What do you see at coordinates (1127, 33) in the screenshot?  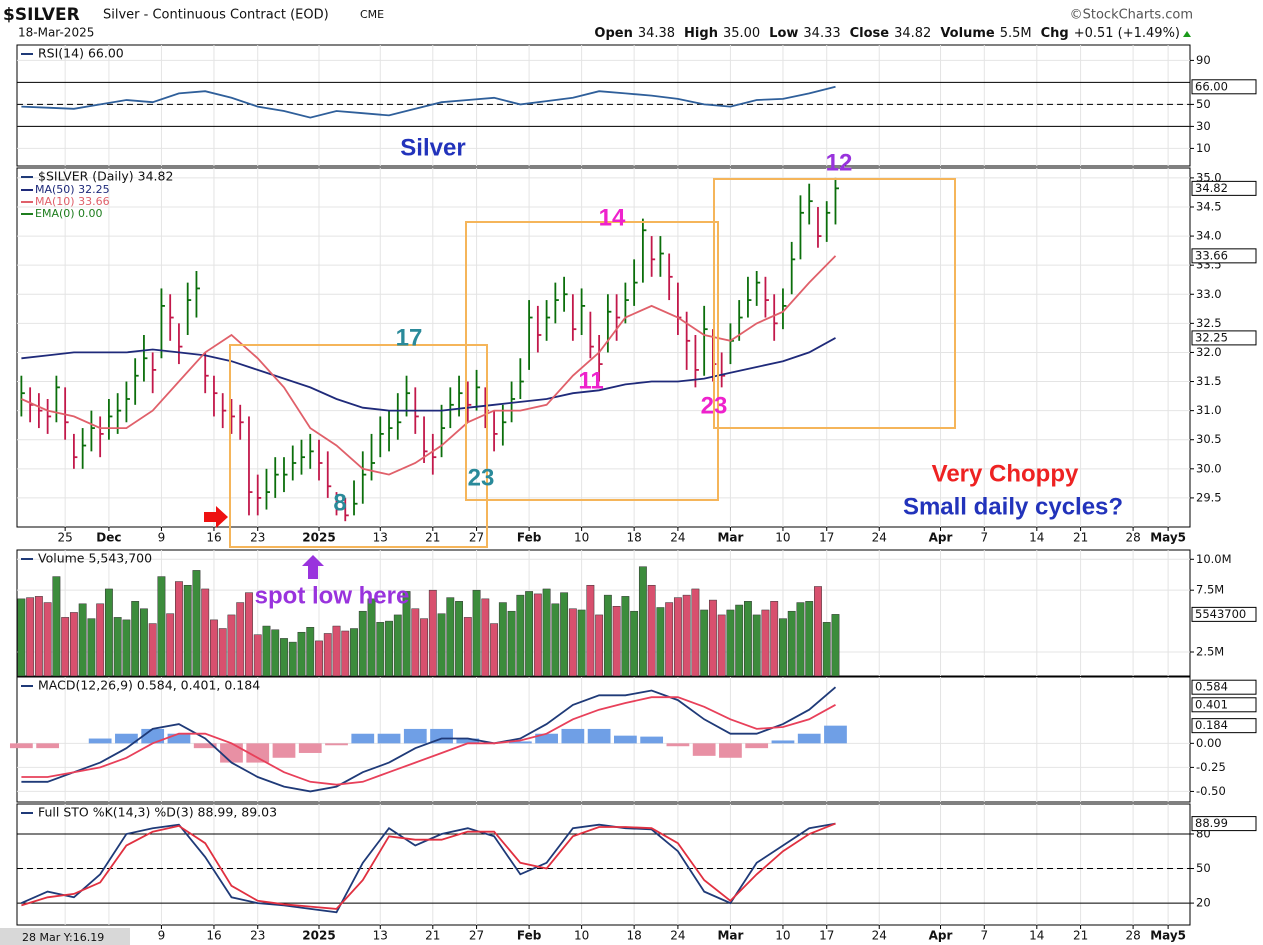 I see `stat-value: +0.51 (+1.49%)` at bounding box center [1127, 33].